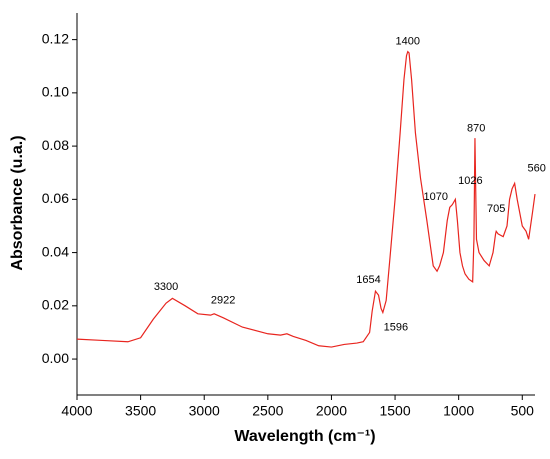  What do you see at coordinates (55, 198) in the screenshot?
I see `y-tick-label: 0.06` at bounding box center [55, 198].